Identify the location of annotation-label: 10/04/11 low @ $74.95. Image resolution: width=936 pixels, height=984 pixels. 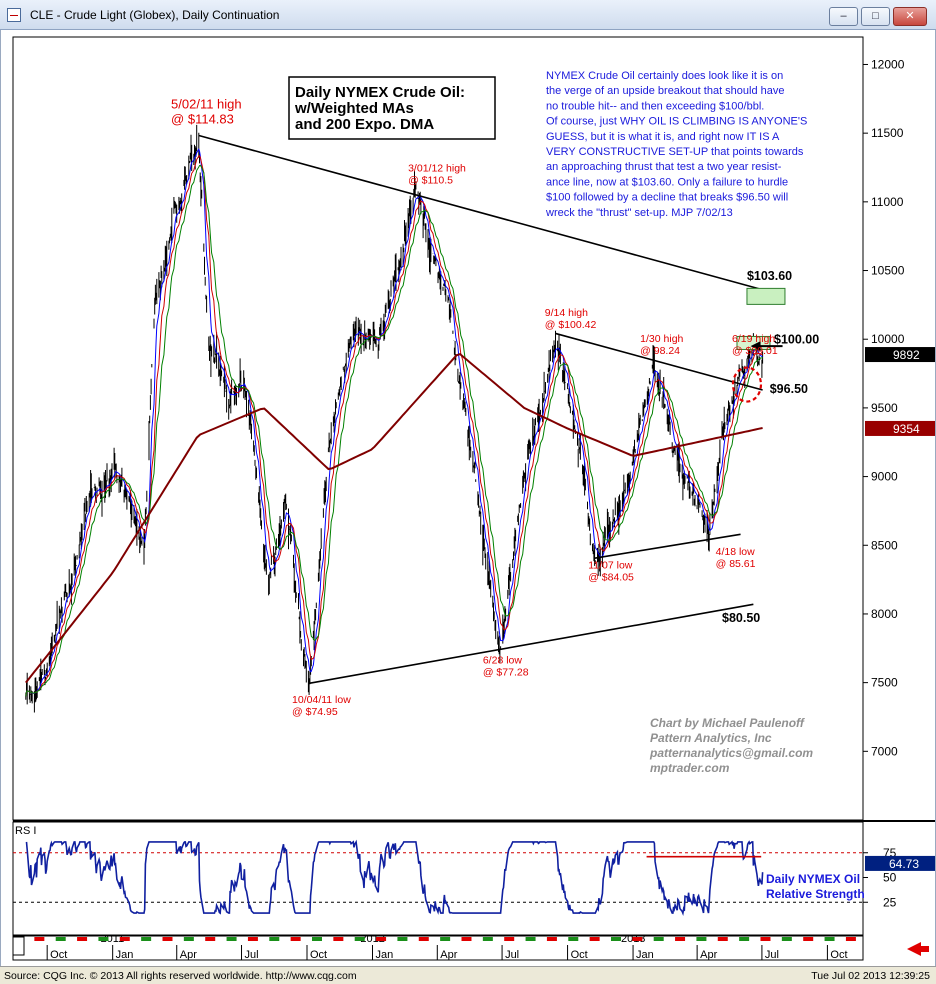
(321, 706).